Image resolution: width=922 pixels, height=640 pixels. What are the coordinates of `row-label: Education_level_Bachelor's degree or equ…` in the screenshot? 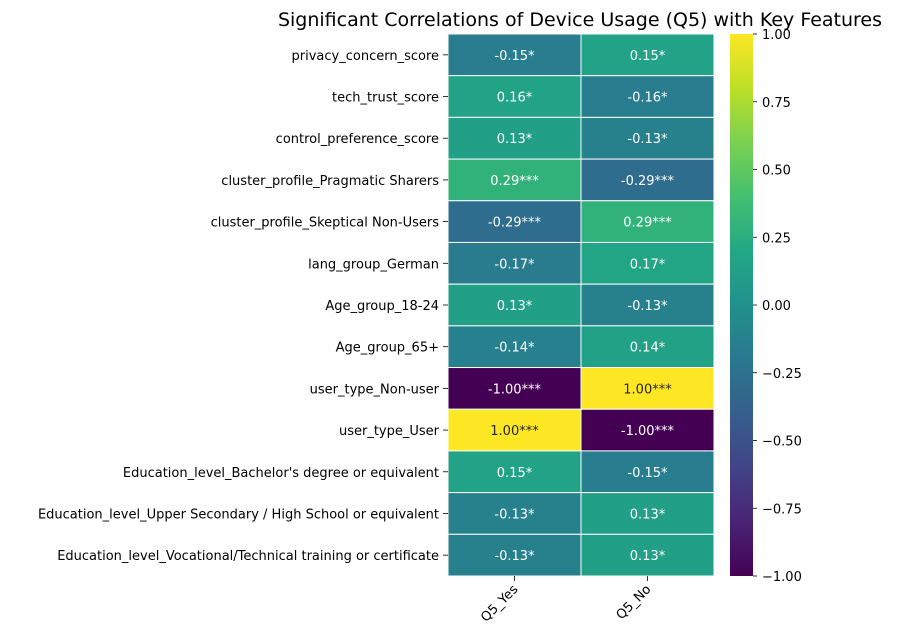 It's located at (281, 473).